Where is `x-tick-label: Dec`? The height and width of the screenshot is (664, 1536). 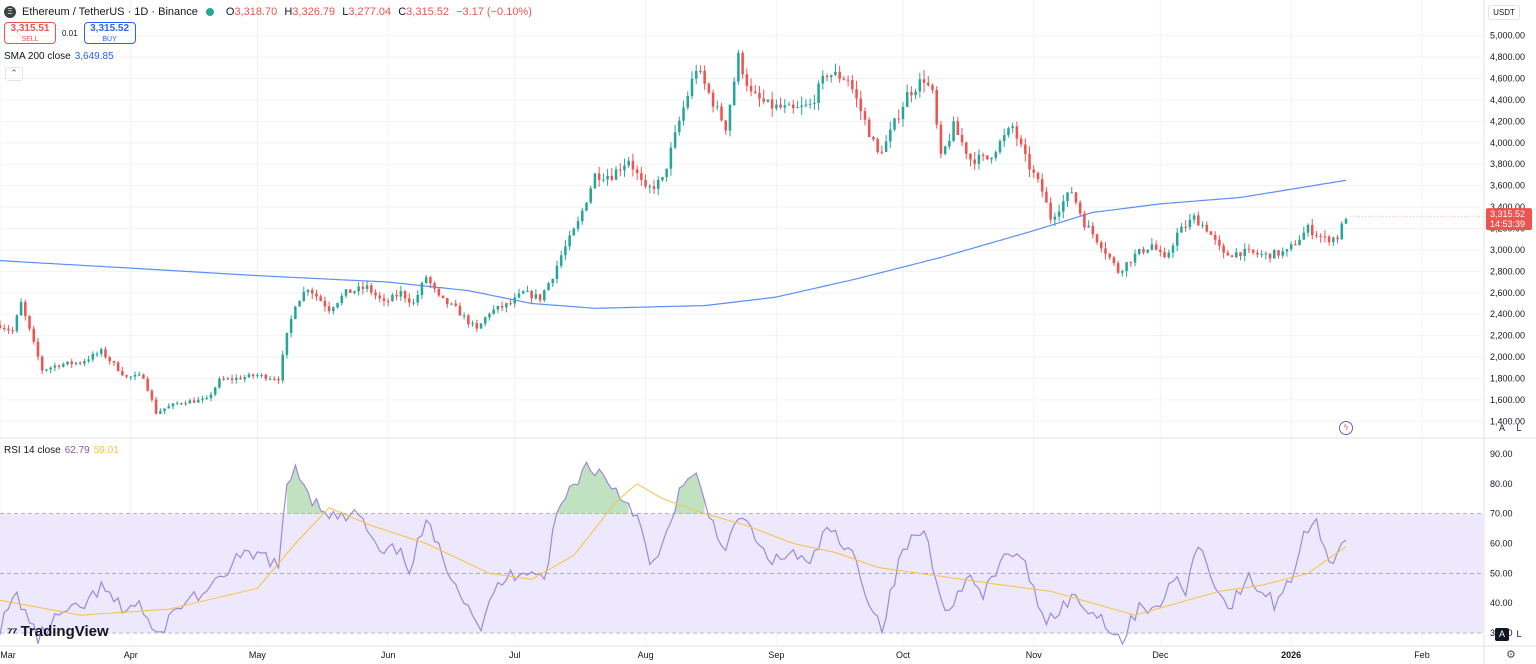
x-tick-label: Dec is located at coordinates (1160, 655).